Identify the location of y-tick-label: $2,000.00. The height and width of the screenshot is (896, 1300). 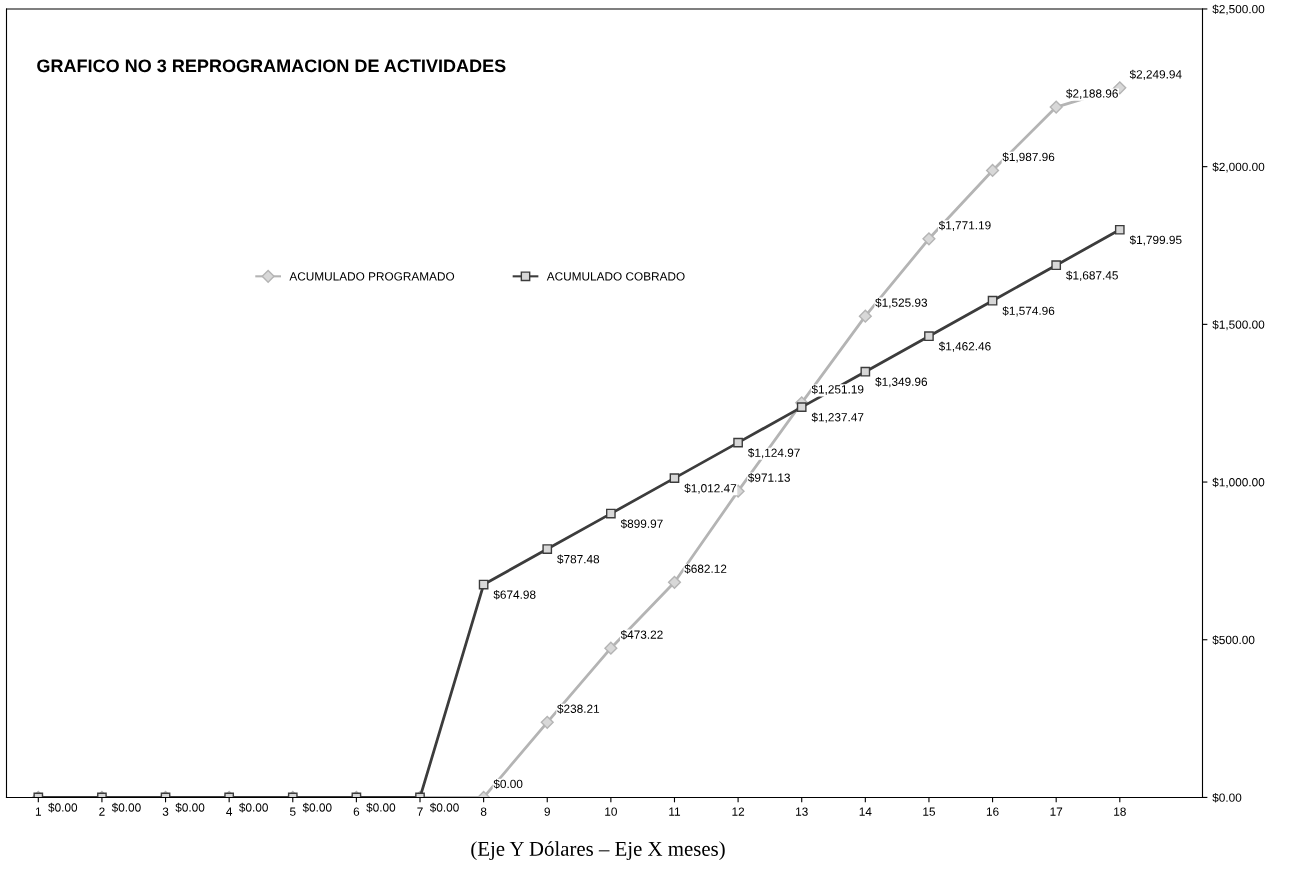
(1238, 167).